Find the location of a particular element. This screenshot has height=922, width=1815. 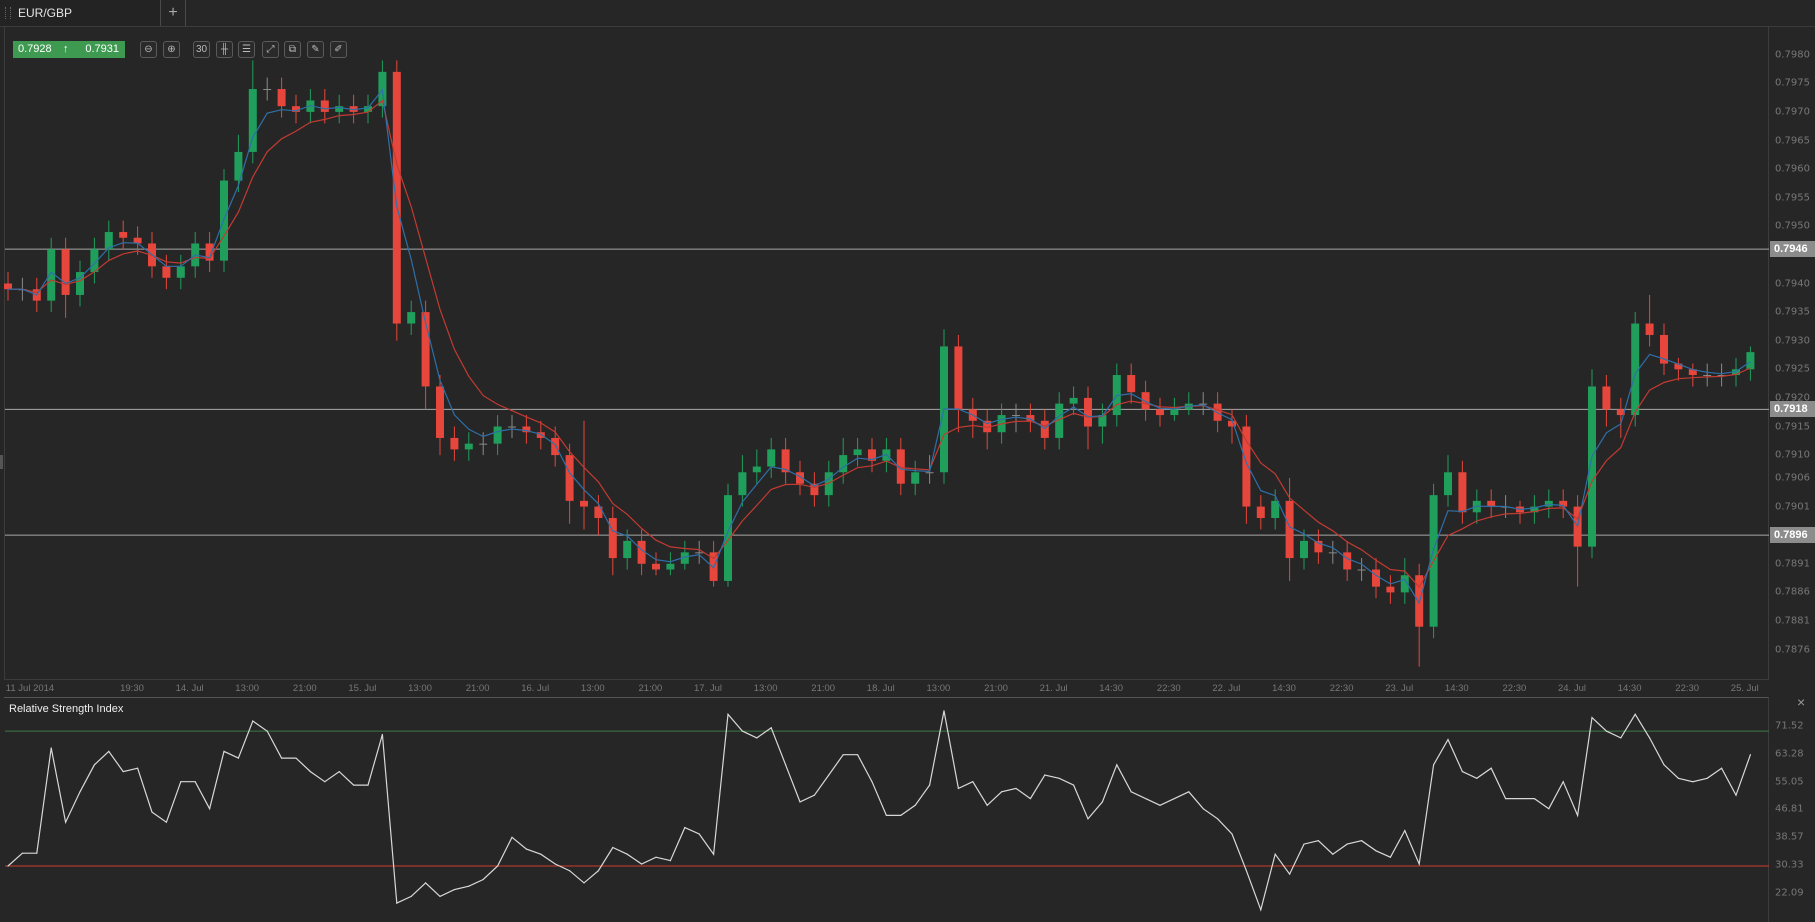

price-line-badge: 0.7896 is located at coordinates (1792, 535).